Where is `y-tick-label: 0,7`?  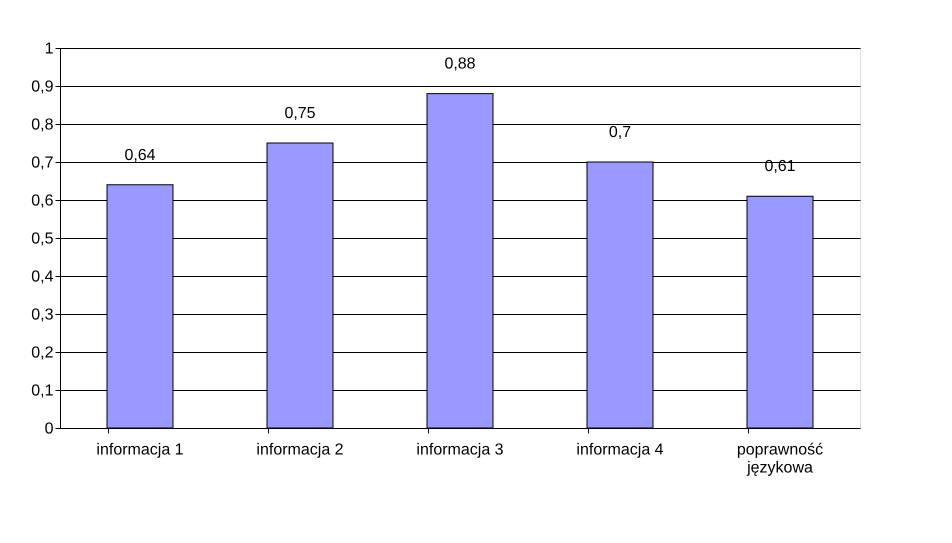 y-tick-label: 0,7 is located at coordinates (42, 163).